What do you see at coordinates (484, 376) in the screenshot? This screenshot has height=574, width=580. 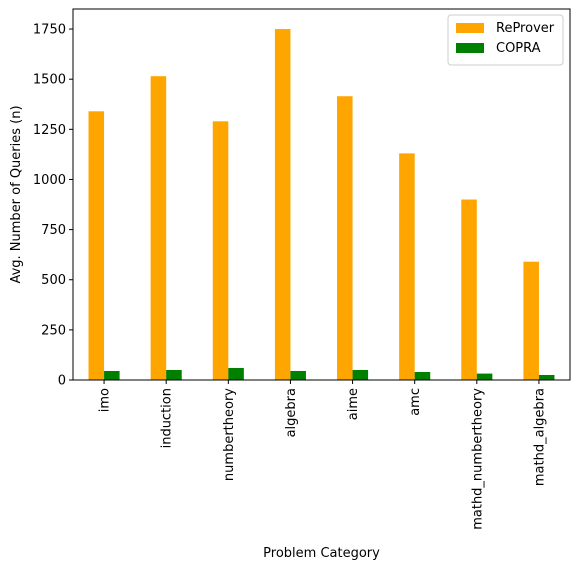 I see `bar-copra-mathd-numbertheory` at bounding box center [484, 376].